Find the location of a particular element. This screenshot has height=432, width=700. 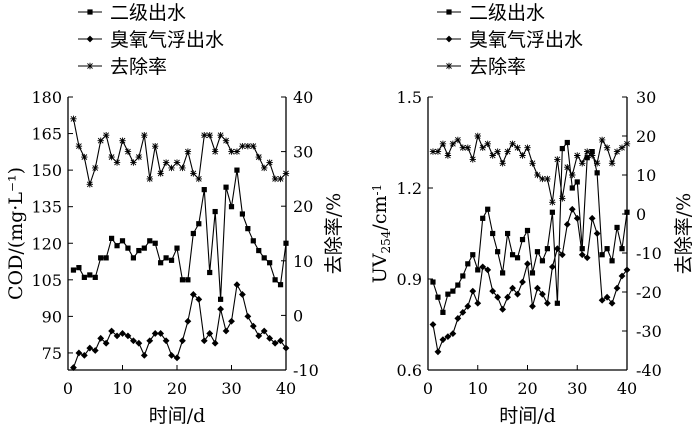

y-tick-label: 75 is located at coordinates (52, 353).